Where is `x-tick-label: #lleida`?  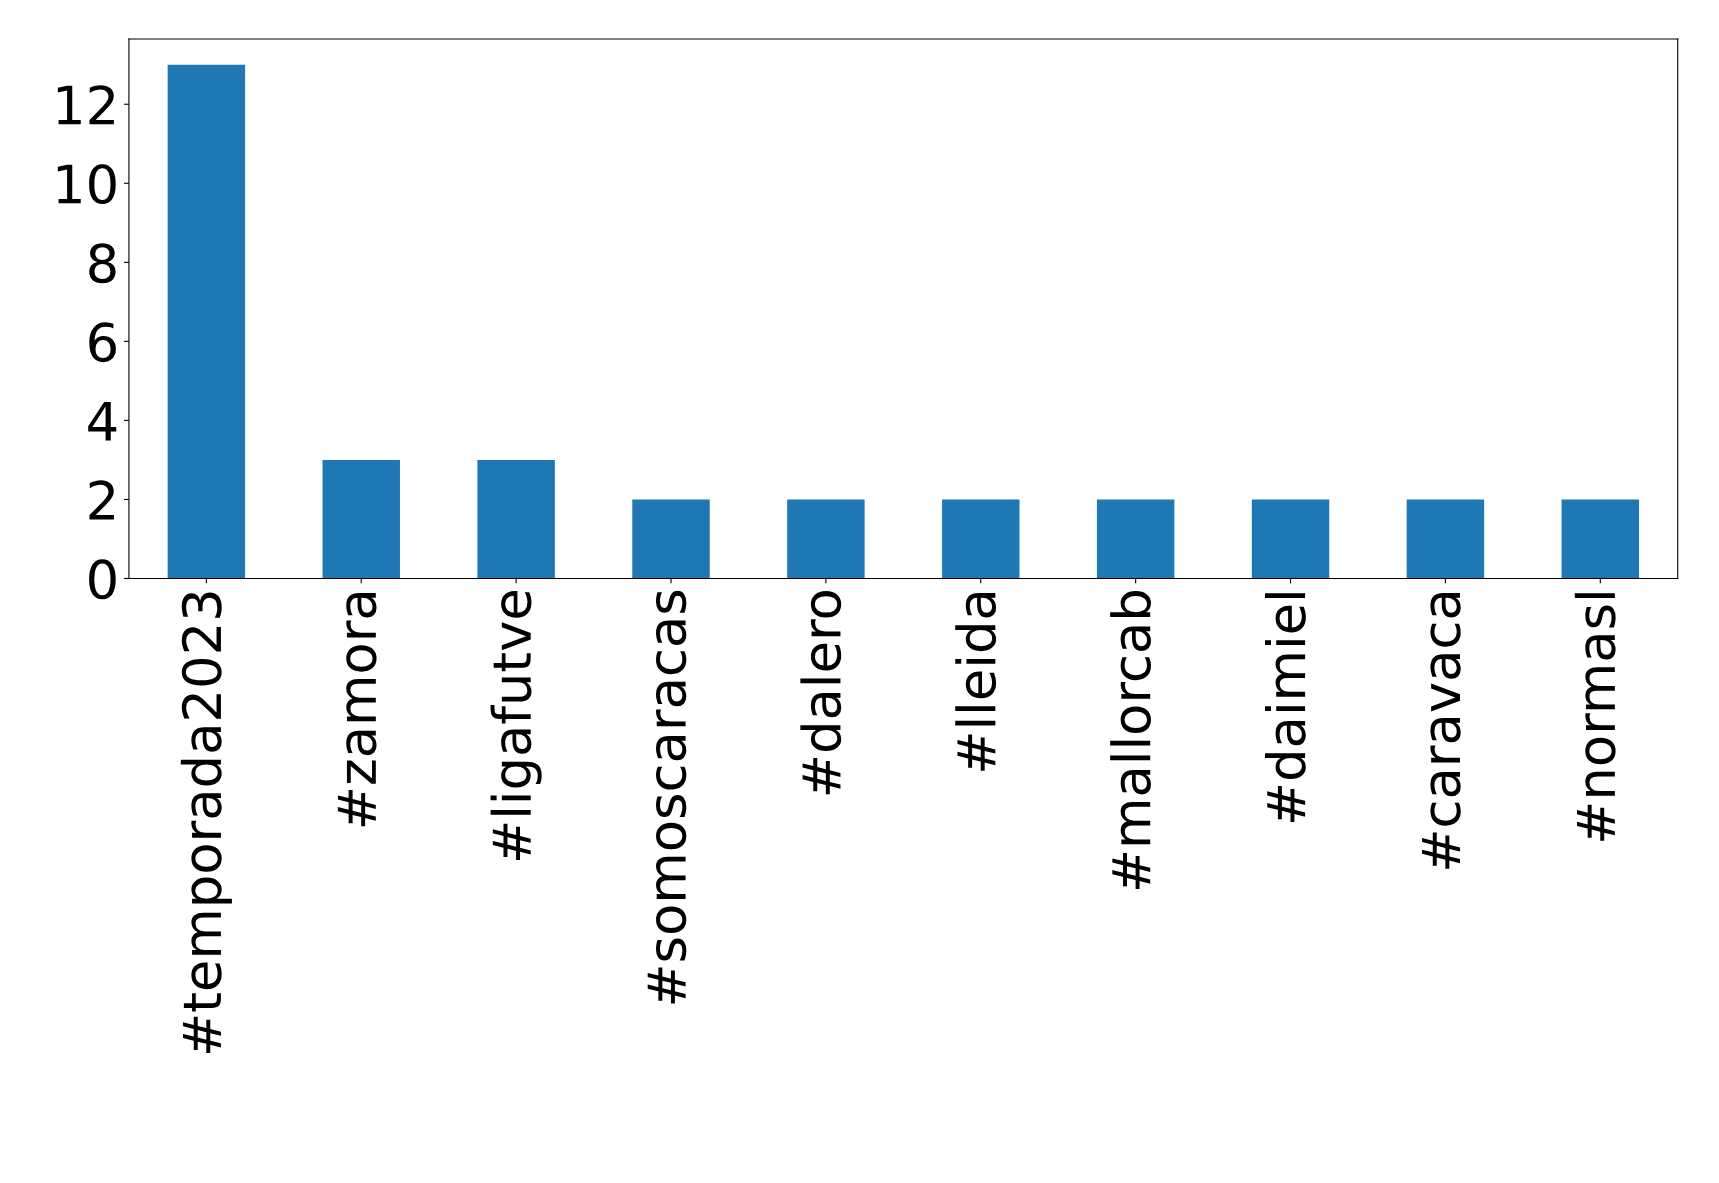
x-tick-label: #lleida is located at coordinates (976, 682).